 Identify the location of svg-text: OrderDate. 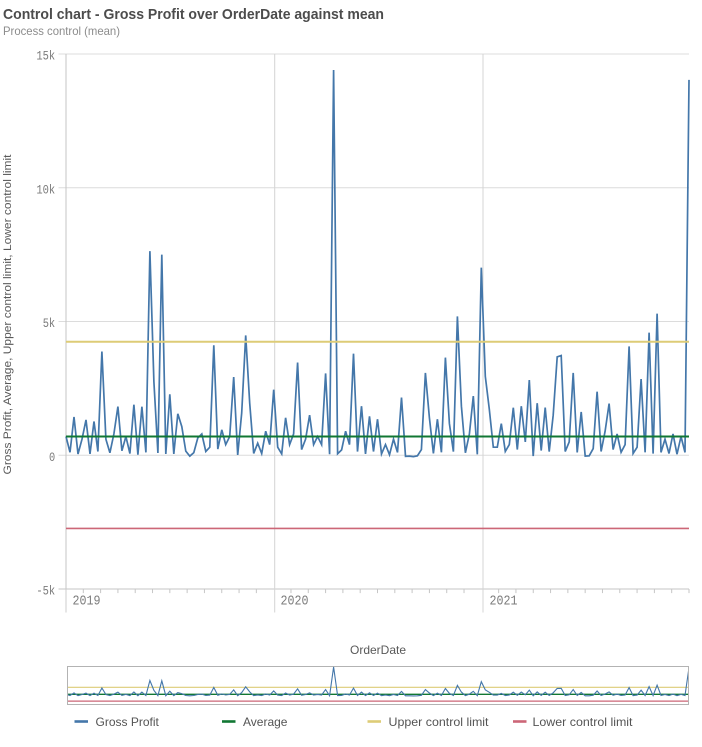
(378, 650).